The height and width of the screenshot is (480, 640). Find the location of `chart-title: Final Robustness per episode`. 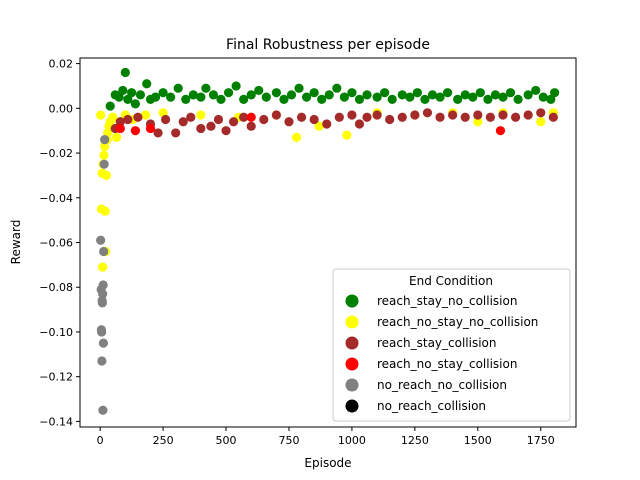

chart-title: Final Robustness per episode is located at coordinates (328, 45).